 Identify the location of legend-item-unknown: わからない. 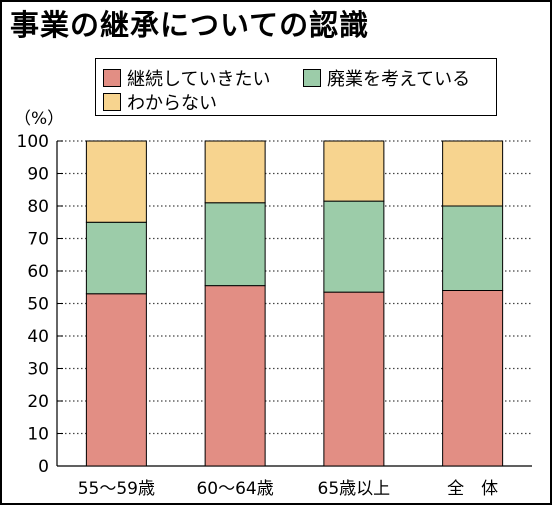
(160, 102).